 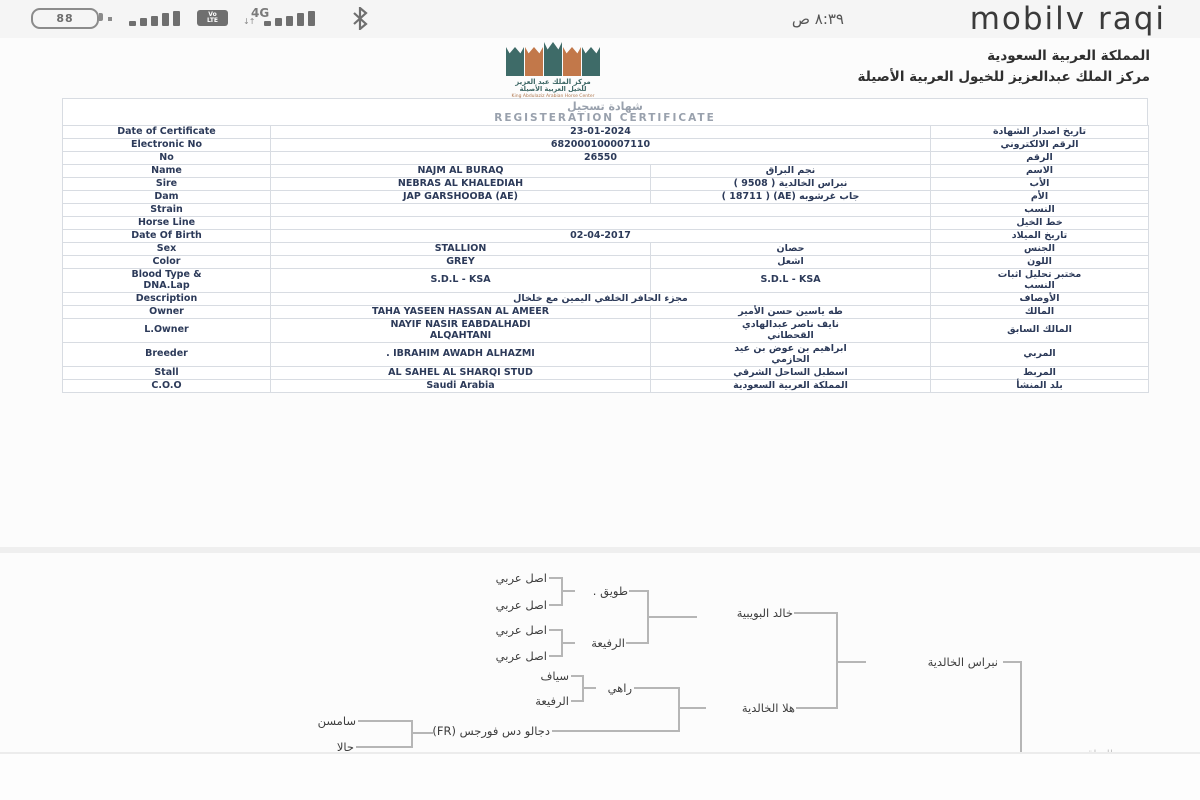 What do you see at coordinates (600, 777) in the screenshot?
I see `navigation-bar` at bounding box center [600, 777].